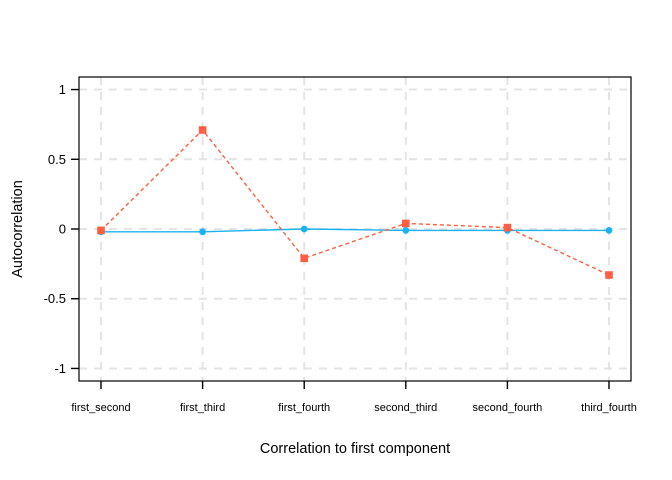 The image size is (672, 480). Describe the element at coordinates (62, 89) in the screenshot. I see `y-tick-label: 1` at that location.